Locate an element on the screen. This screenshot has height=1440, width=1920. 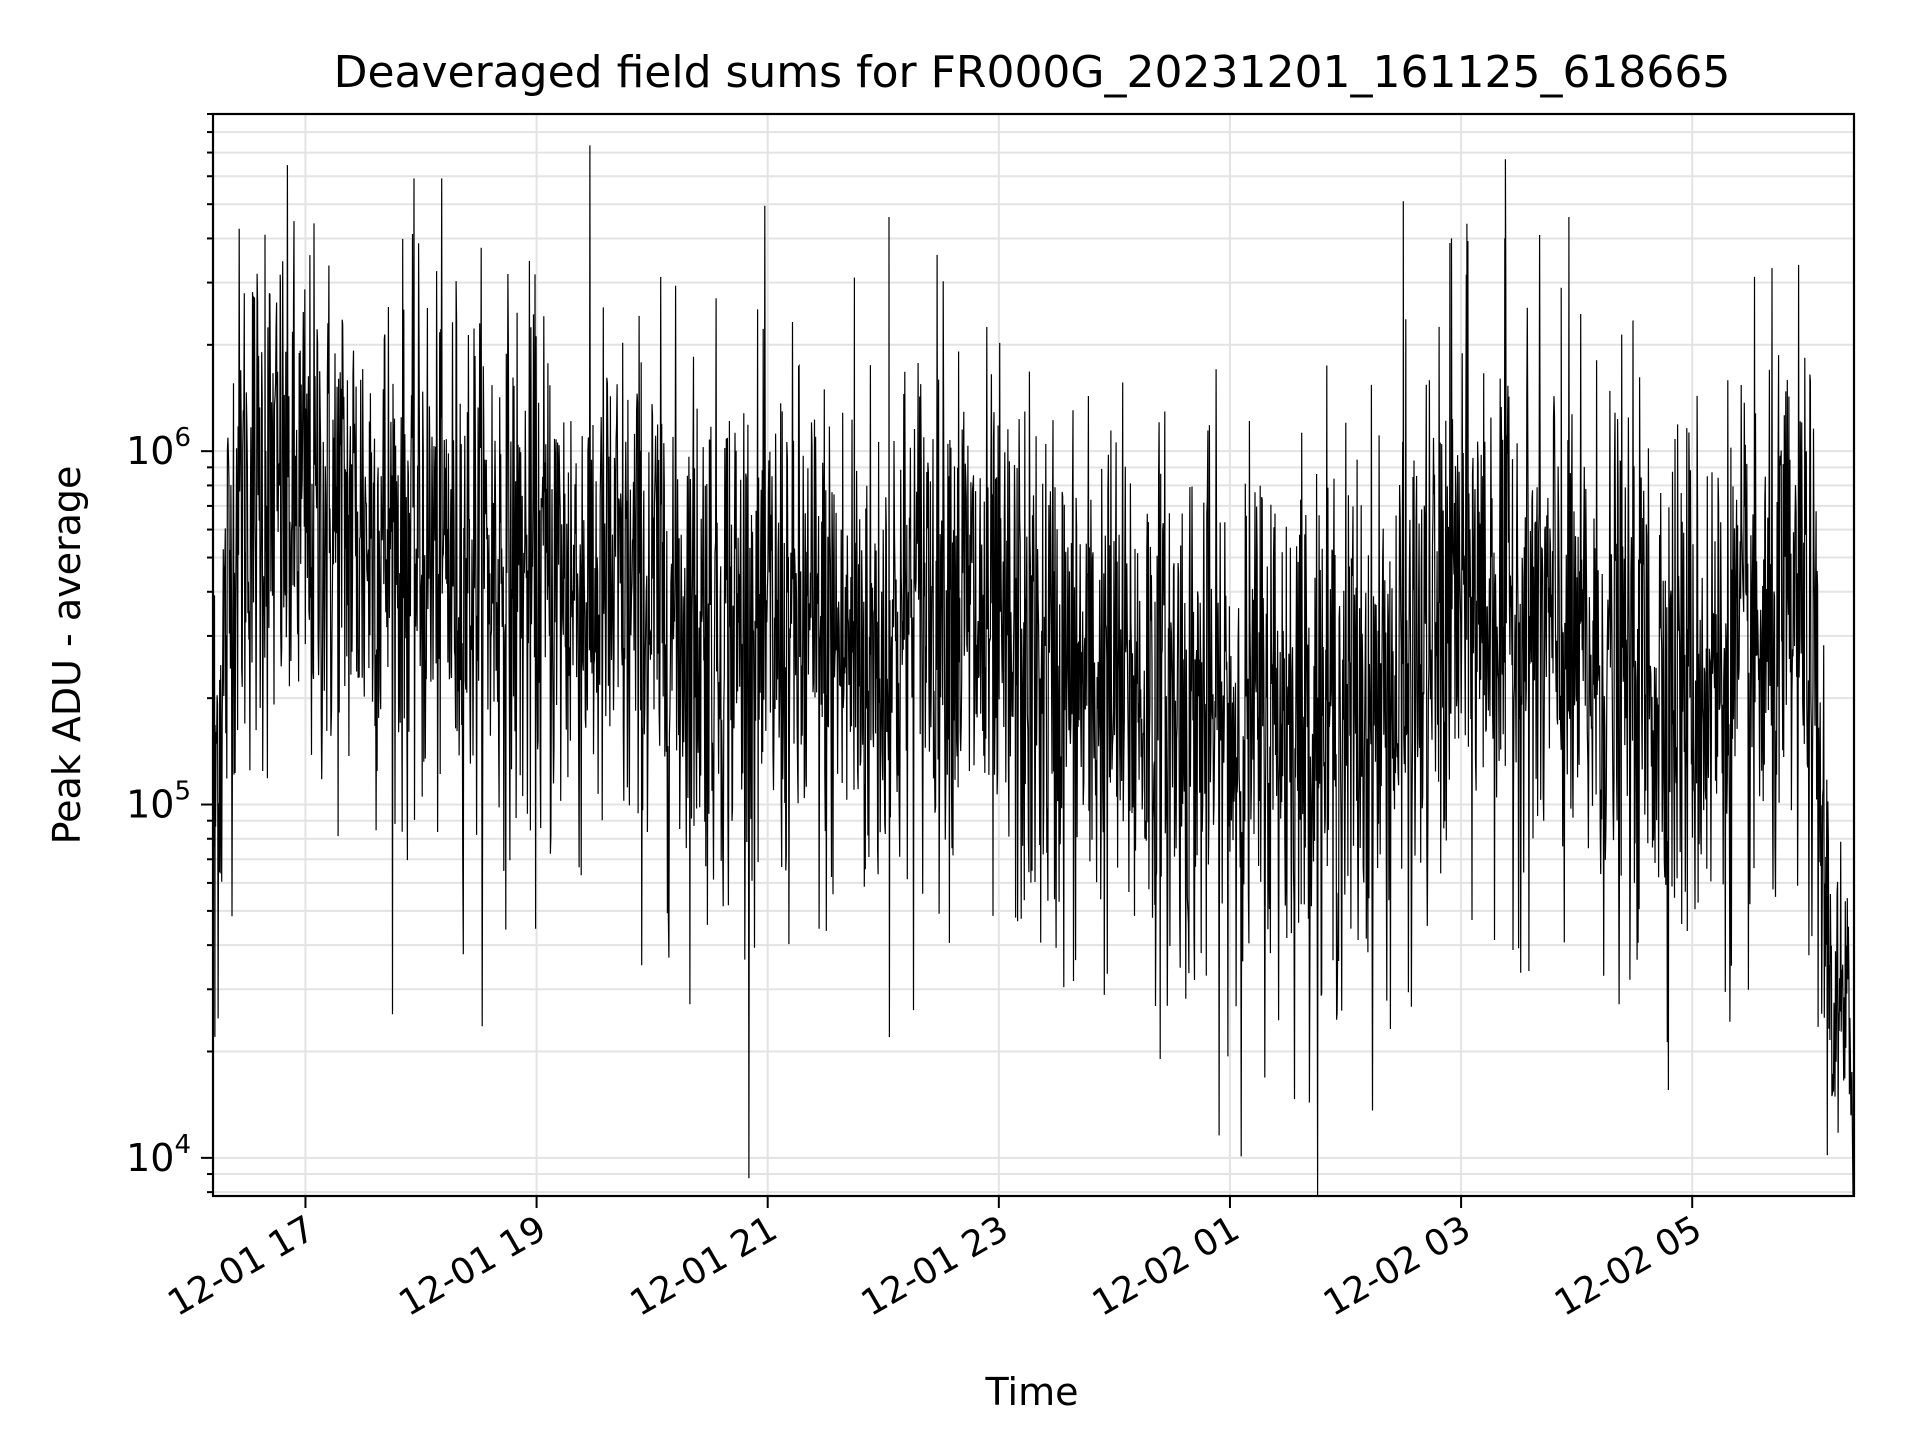
y-tick-label: 10⁶ is located at coordinates (158, 448).